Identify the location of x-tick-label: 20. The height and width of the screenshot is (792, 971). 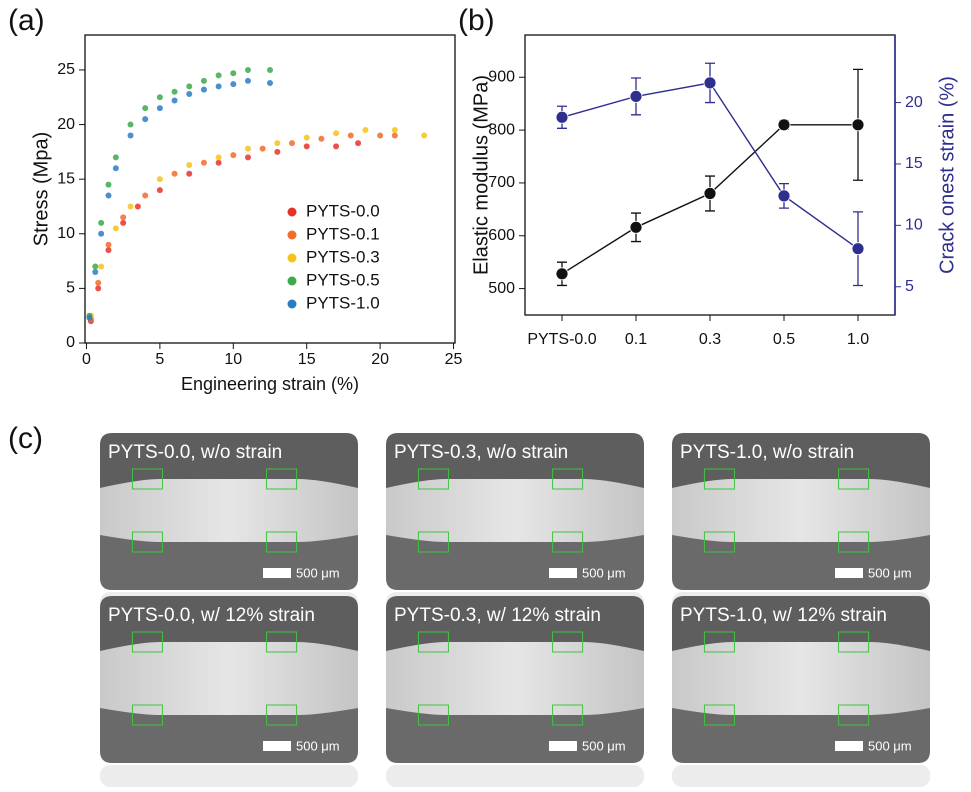
(380, 359).